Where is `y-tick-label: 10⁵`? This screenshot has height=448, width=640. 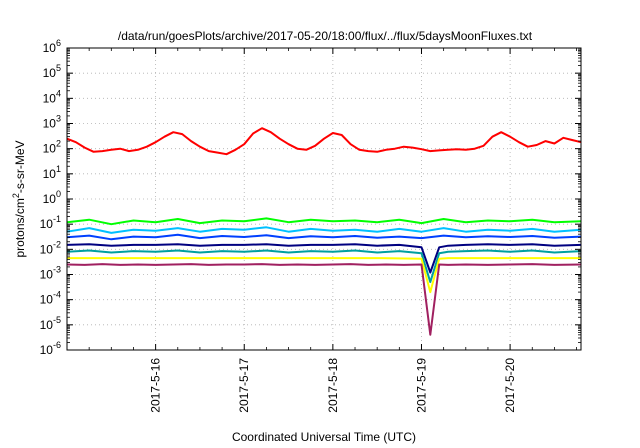 y-tick-label: 10⁵ is located at coordinates (52, 71).